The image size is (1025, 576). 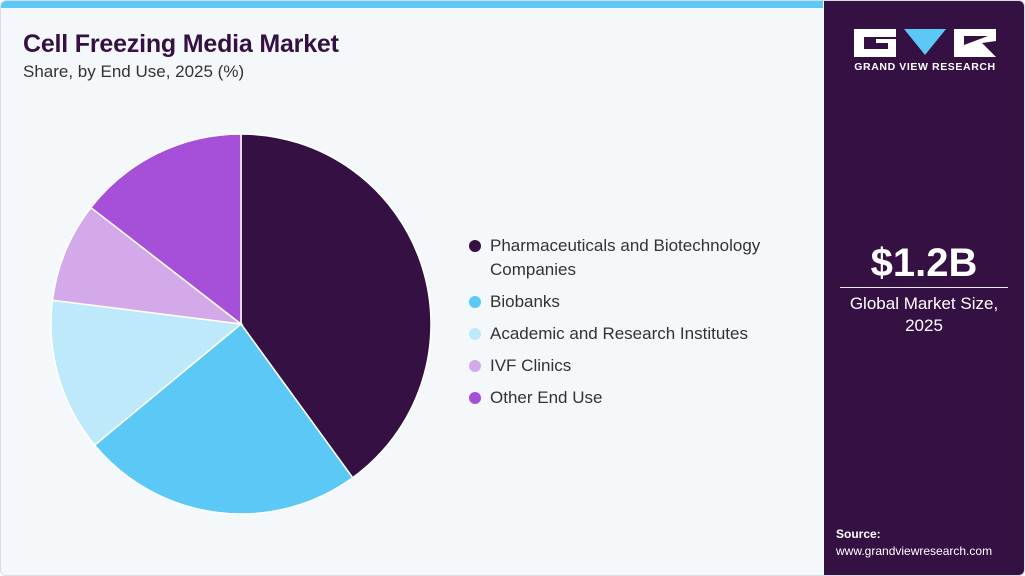 What do you see at coordinates (925, 43) in the screenshot?
I see `logo-mark-icon` at bounding box center [925, 43].